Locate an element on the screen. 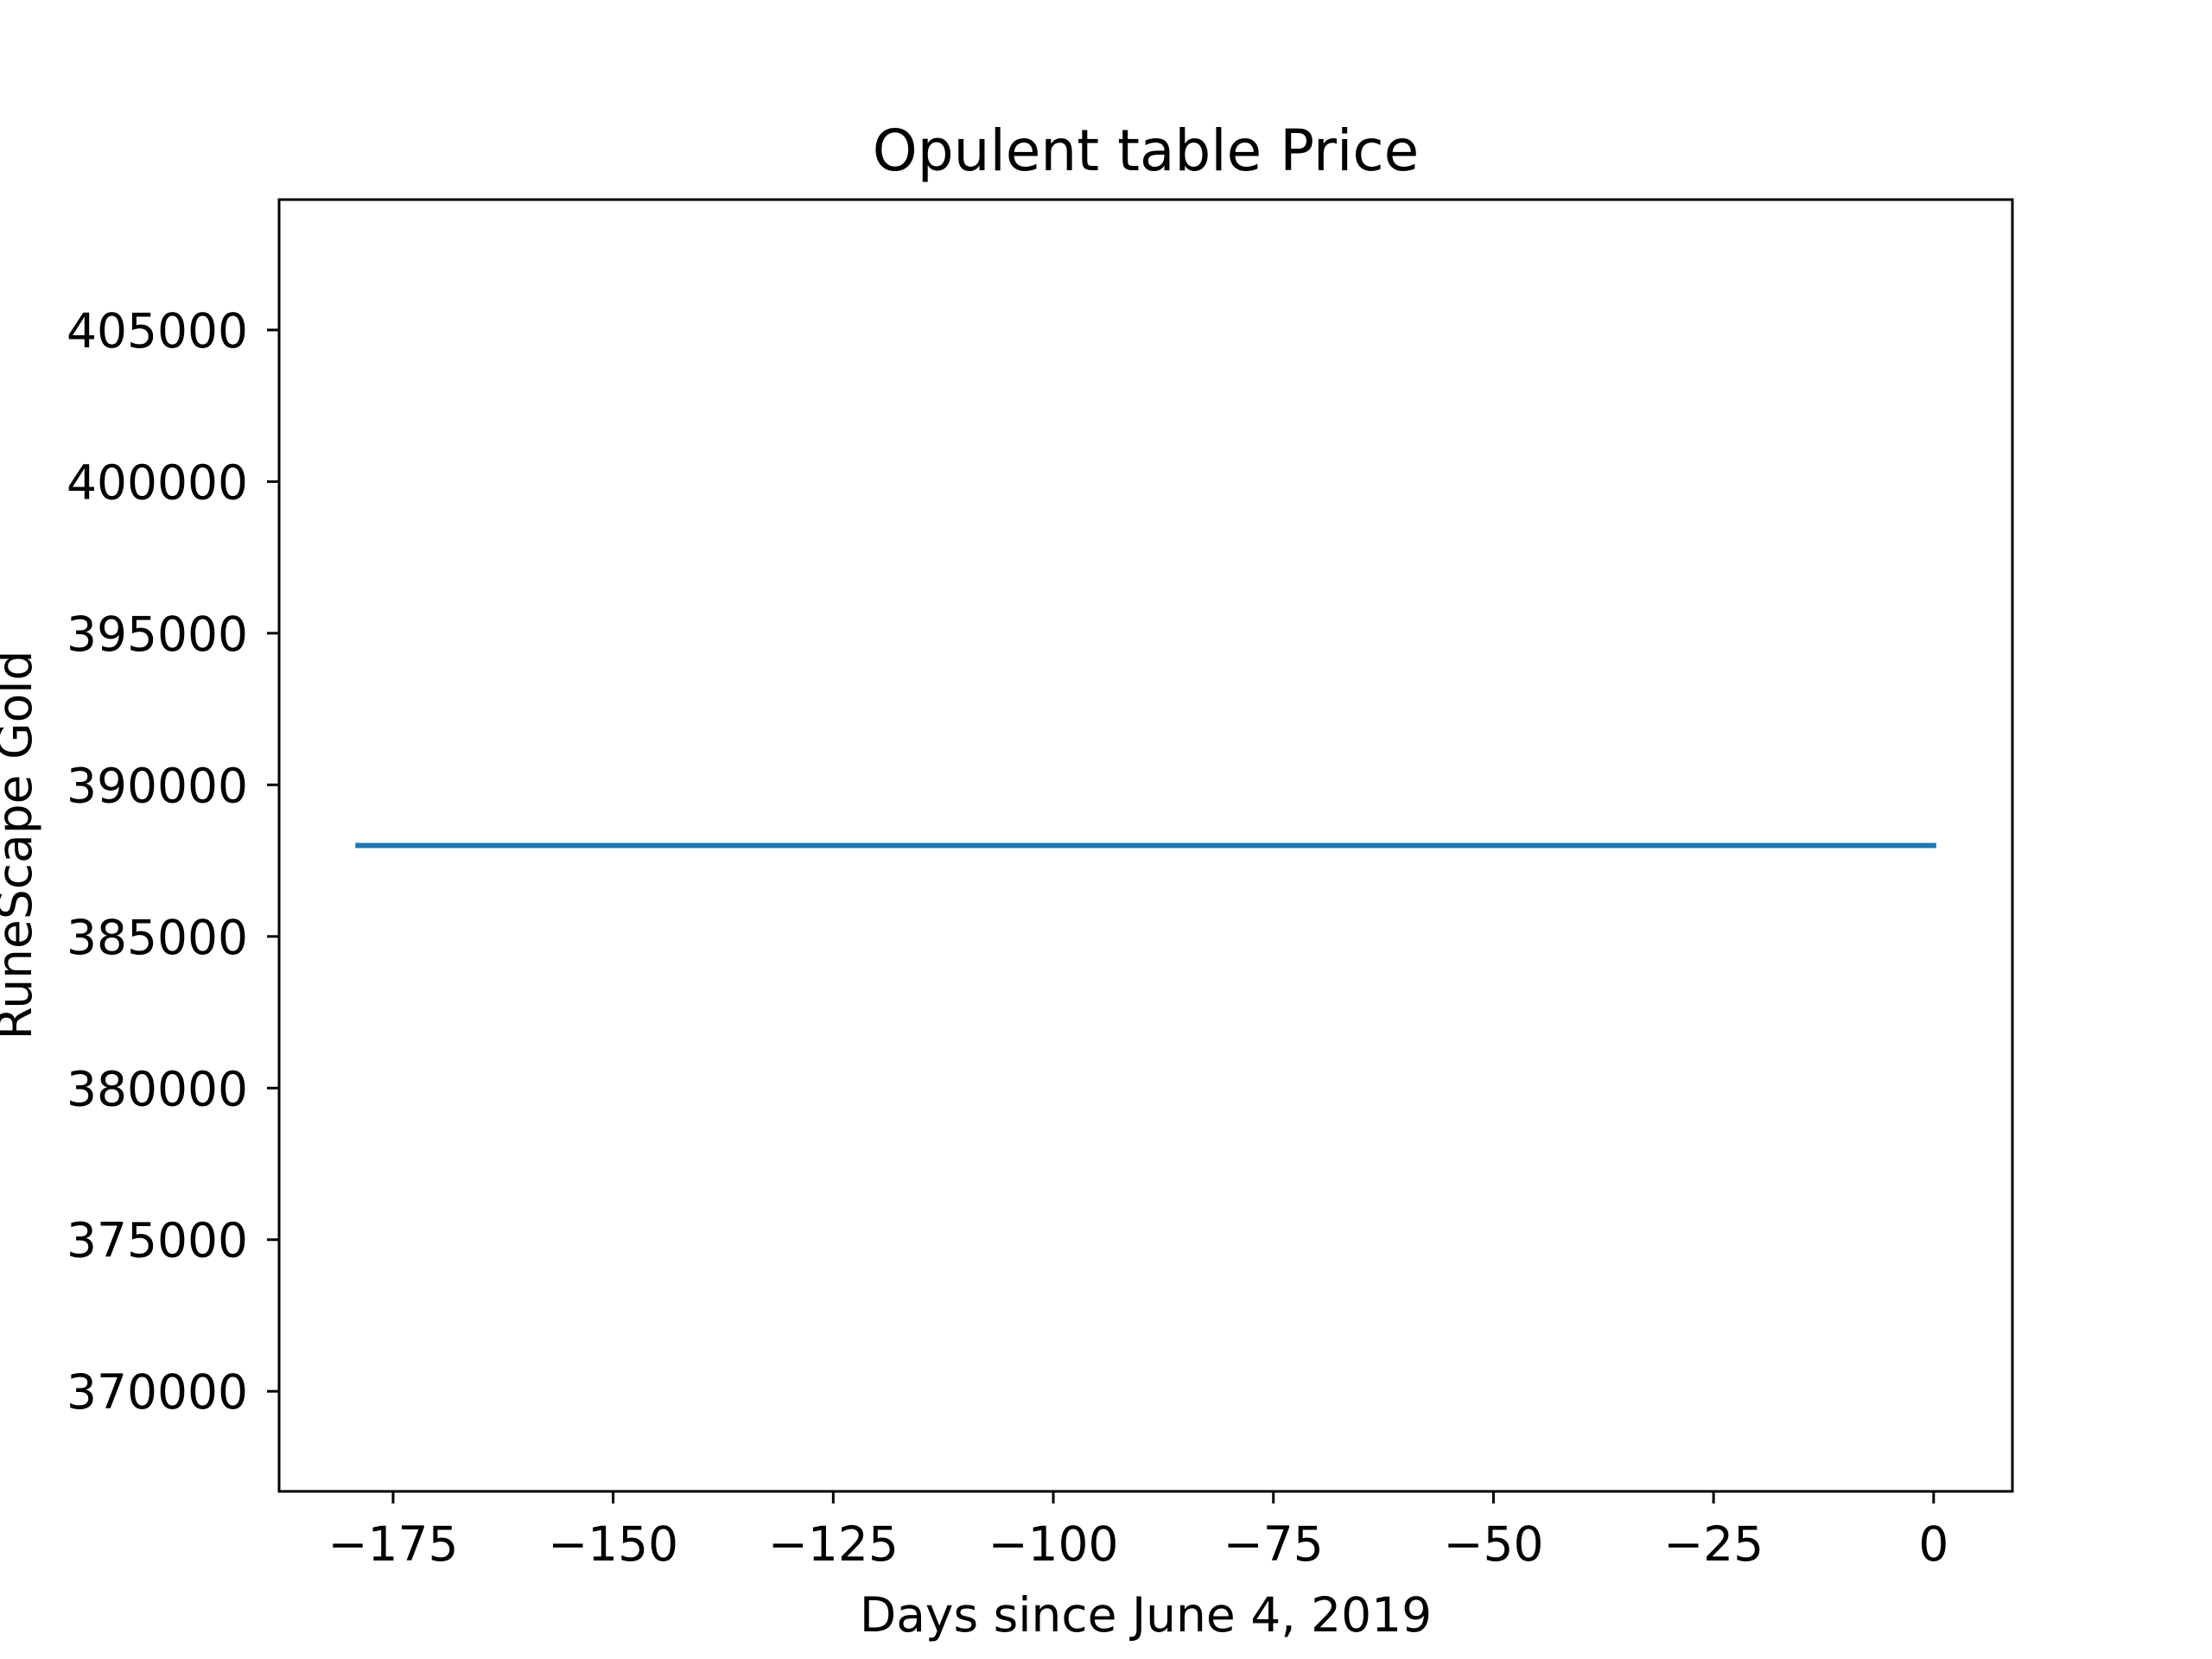  x-tick-label: −50 is located at coordinates (1493, 1544).